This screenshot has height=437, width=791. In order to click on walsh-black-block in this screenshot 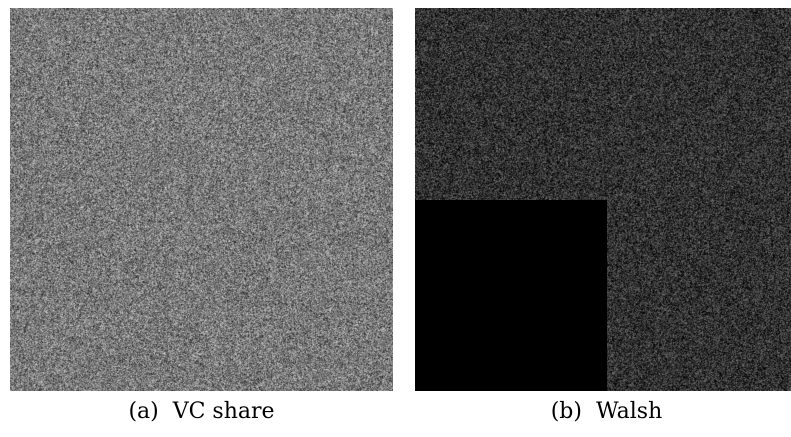, I will do `click(511, 295)`.